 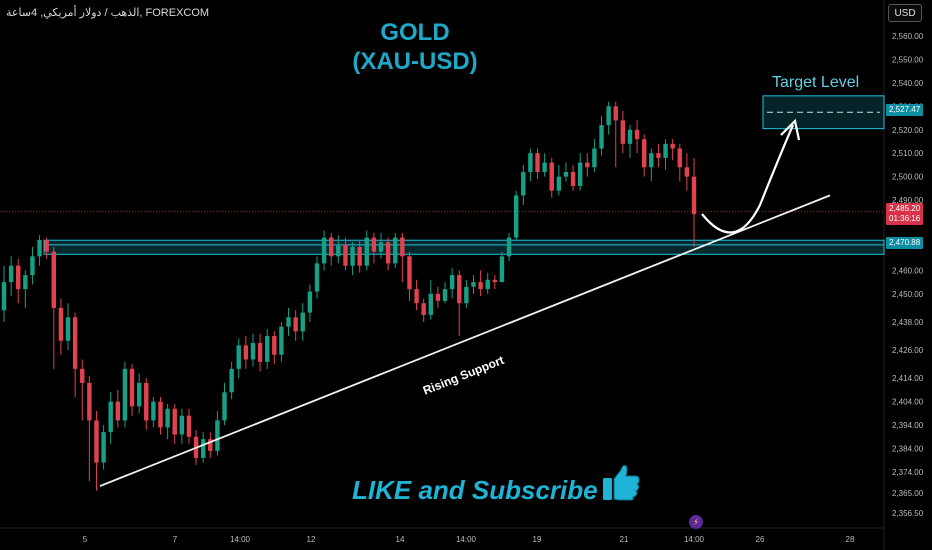 What do you see at coordinates (908, 59) in the screenshot?
I see `y-tick-label: 2,550.00` at bounding box center [908, 59].